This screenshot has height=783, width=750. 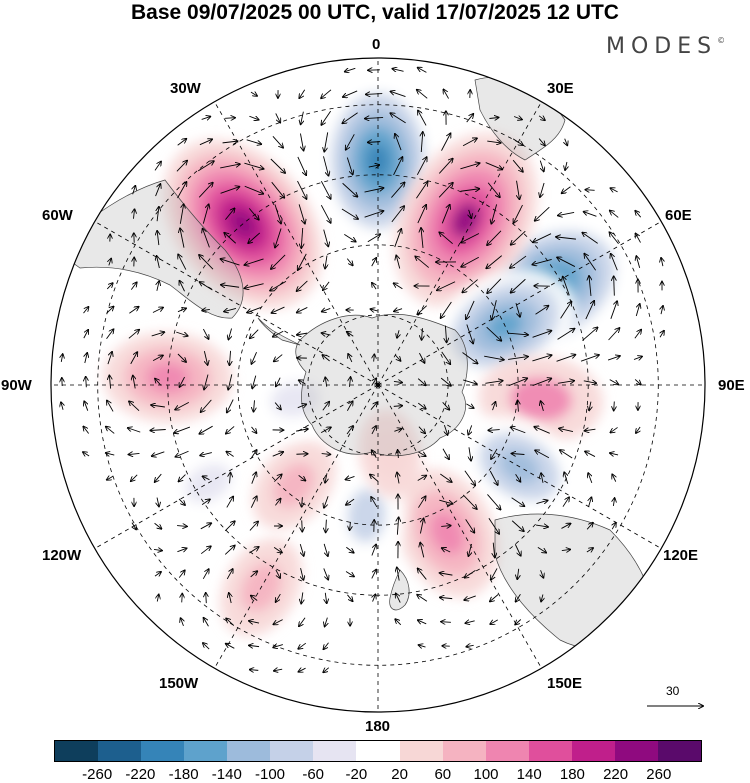 I want to click on colorbar-tick-label: -20, so click(x=356, y=774).